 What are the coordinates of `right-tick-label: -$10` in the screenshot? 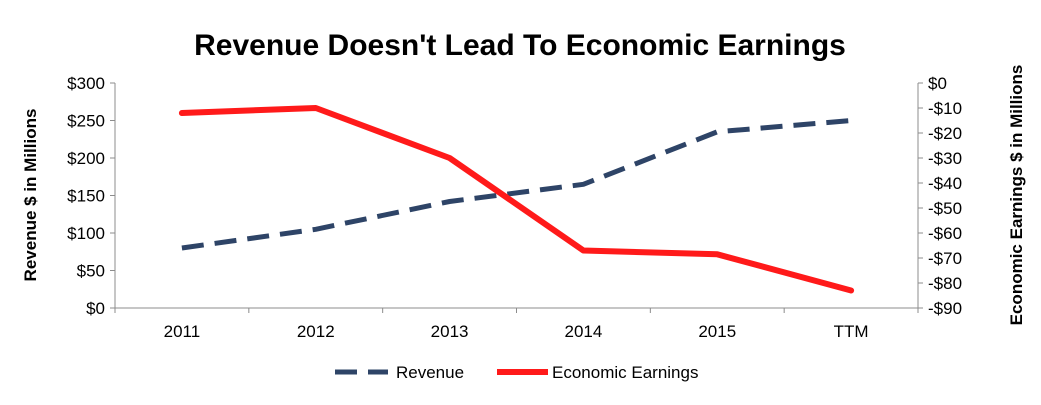 It's located at (945, 108).